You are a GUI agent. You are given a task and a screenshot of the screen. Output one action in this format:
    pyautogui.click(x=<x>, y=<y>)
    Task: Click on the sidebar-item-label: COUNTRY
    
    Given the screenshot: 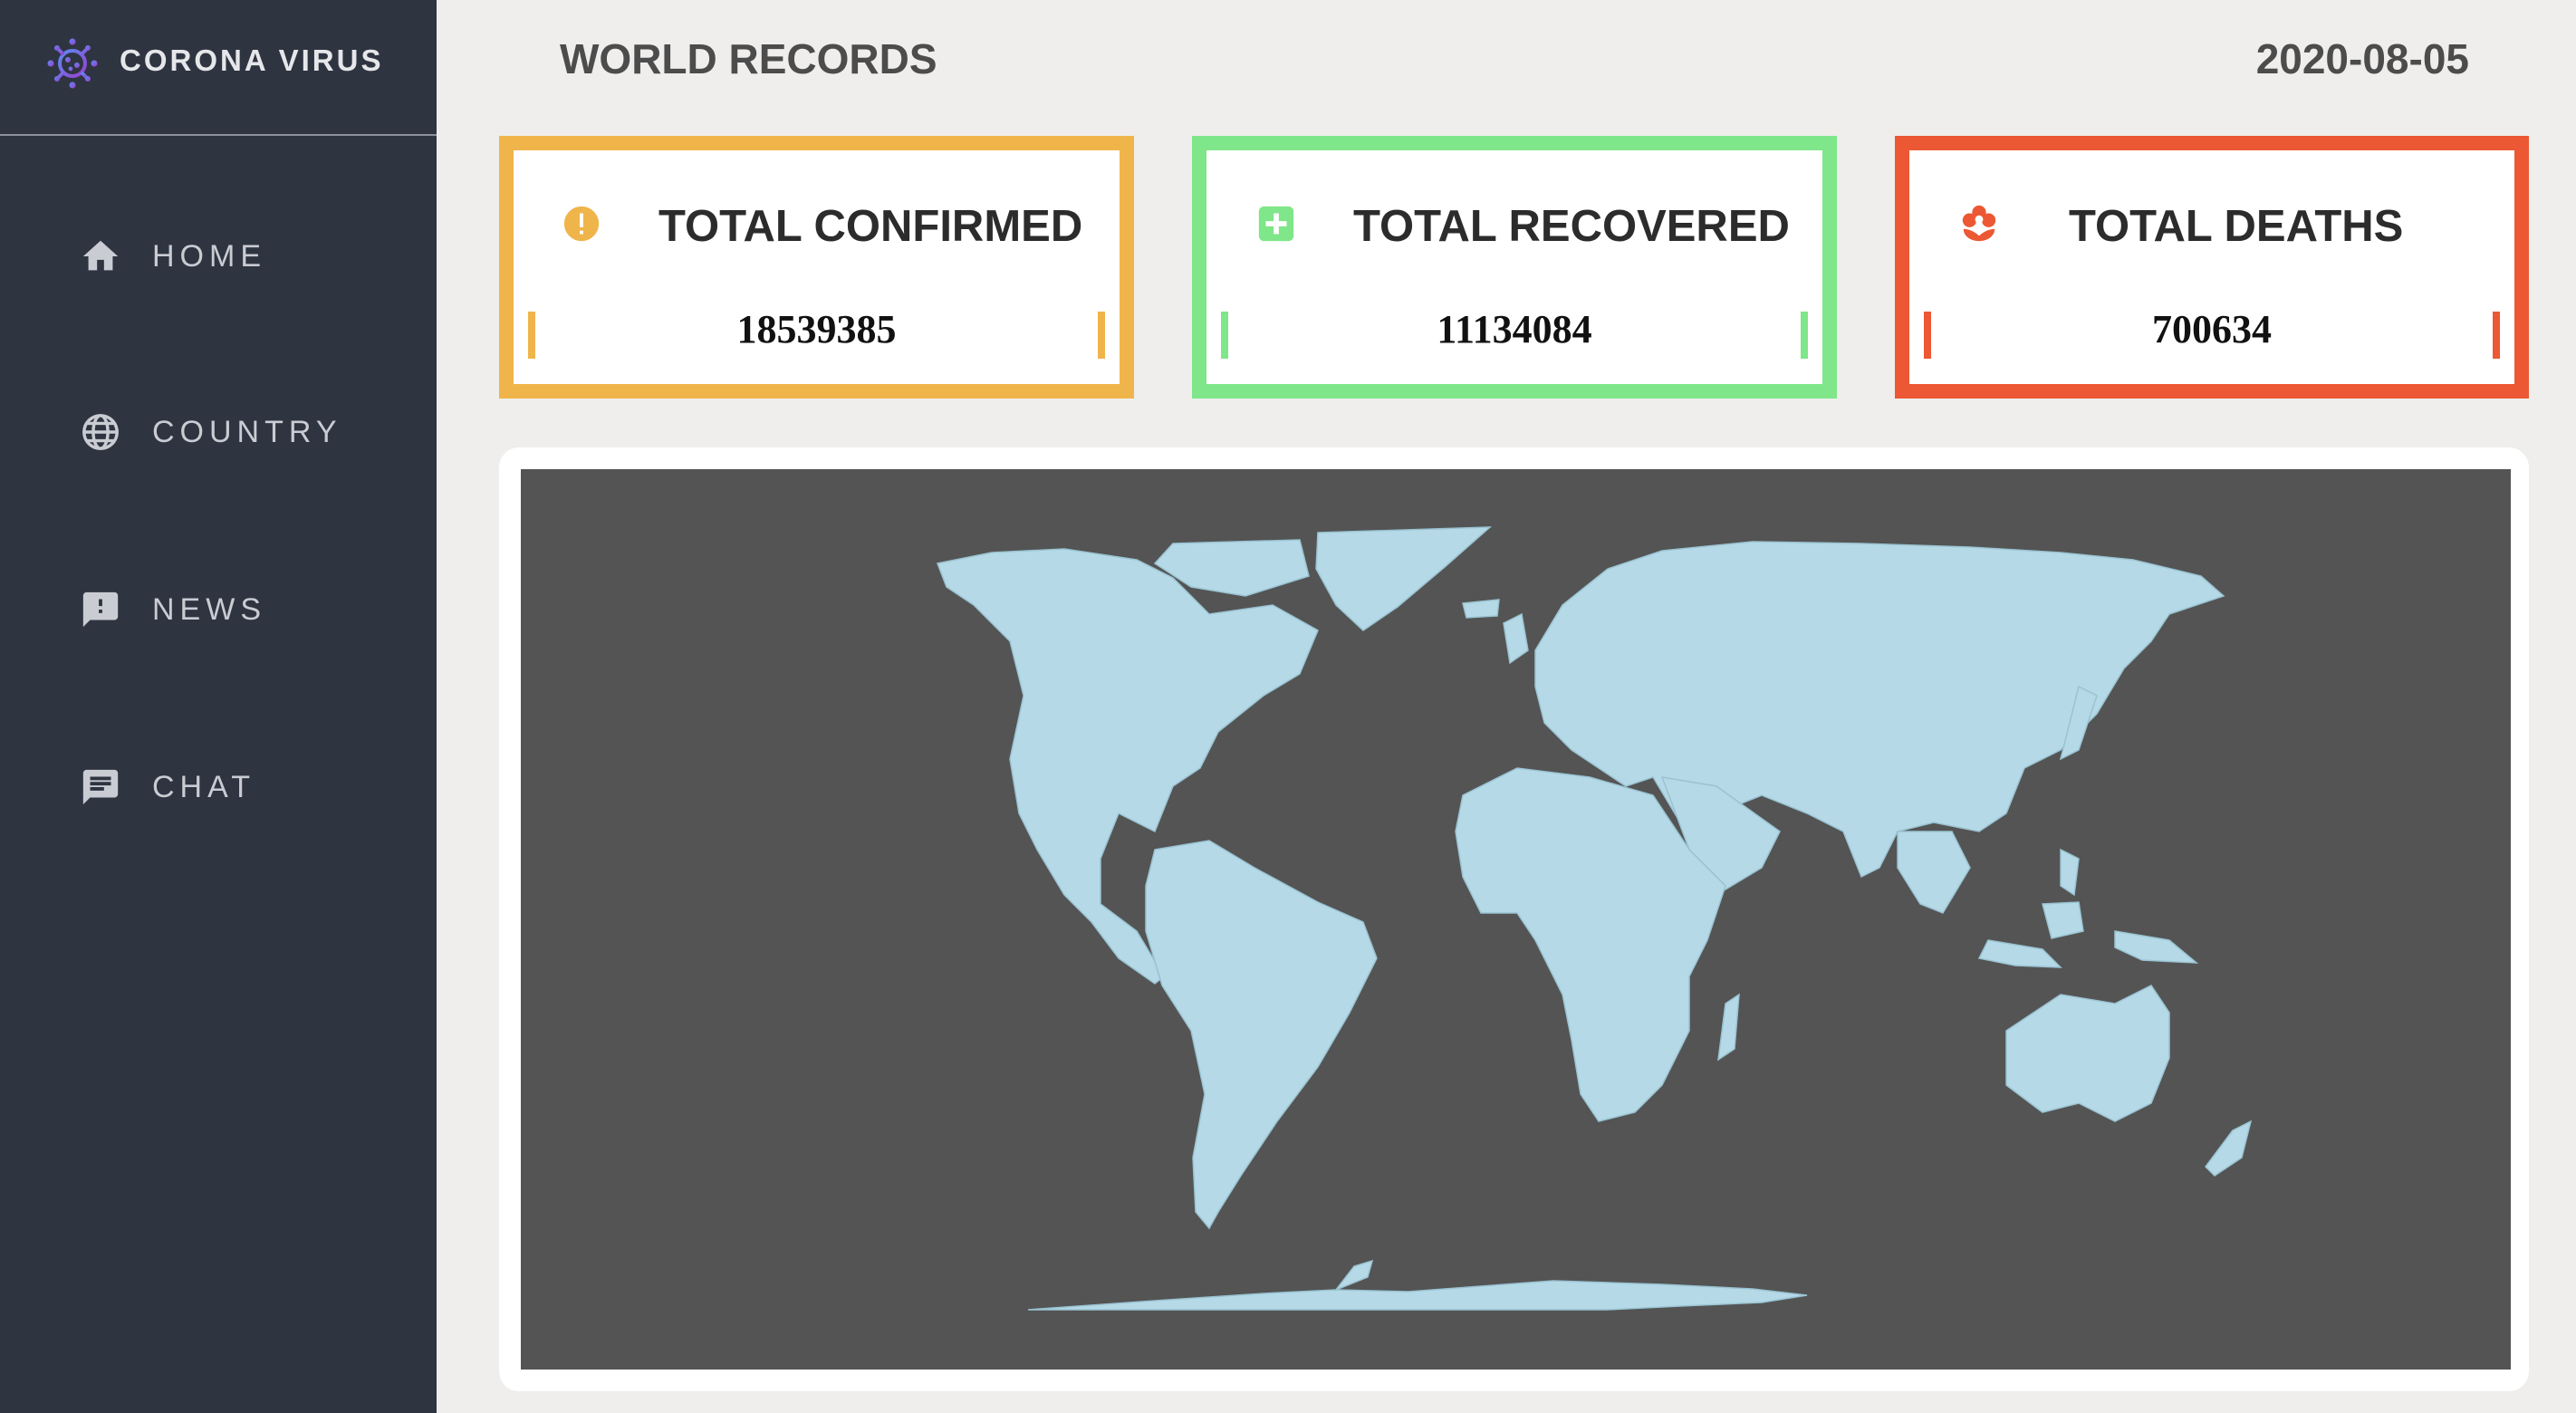 What is the action you would take?
    pyautogui.click(x=247, y=432)
    